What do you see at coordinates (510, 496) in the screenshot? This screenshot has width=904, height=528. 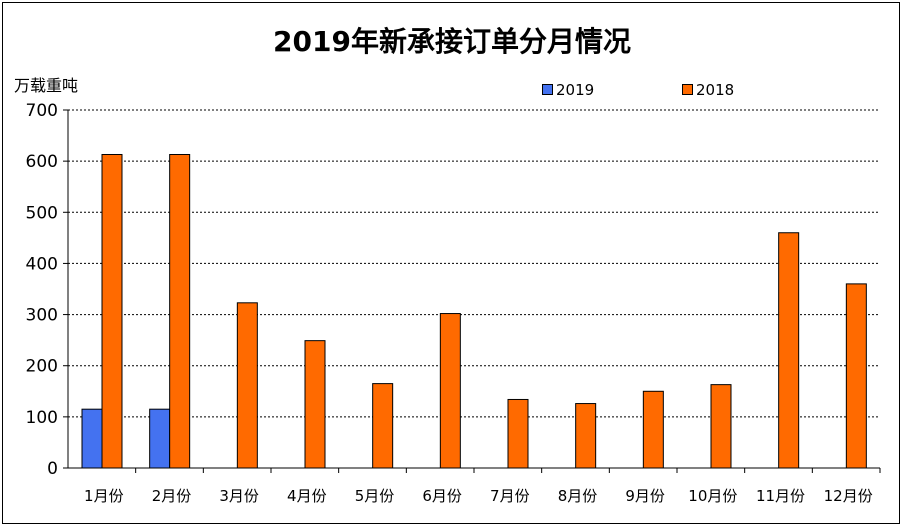 I see `x-category-label-7: 7月份` at bounding box center [510, 496].